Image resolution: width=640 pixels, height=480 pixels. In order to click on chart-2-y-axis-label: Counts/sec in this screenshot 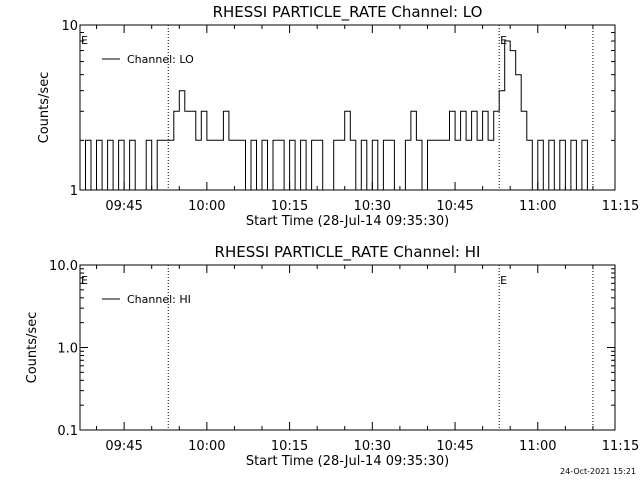, I will do `click(32, 348)`.